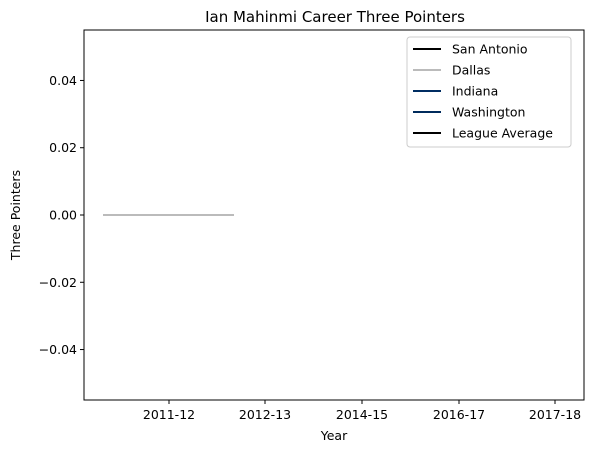 The image size is (593, 453). What do you see at coordinates (490, 49) in the screenshot?
I see `legend-label: San Antonio` at bounding box center [490, 49].